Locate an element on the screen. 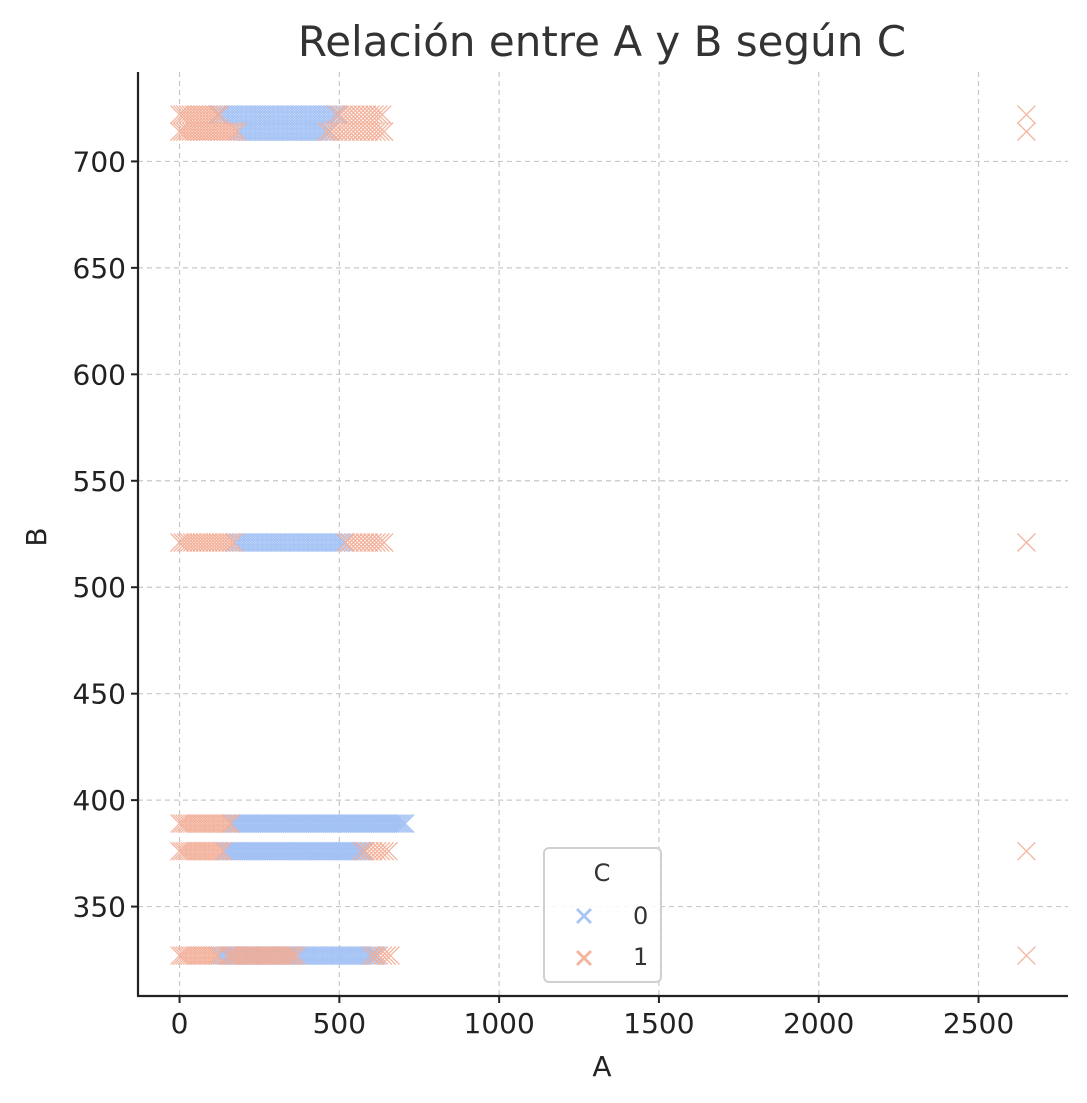  x-tick-label: 1500 is located at coordinates (658, 1023).